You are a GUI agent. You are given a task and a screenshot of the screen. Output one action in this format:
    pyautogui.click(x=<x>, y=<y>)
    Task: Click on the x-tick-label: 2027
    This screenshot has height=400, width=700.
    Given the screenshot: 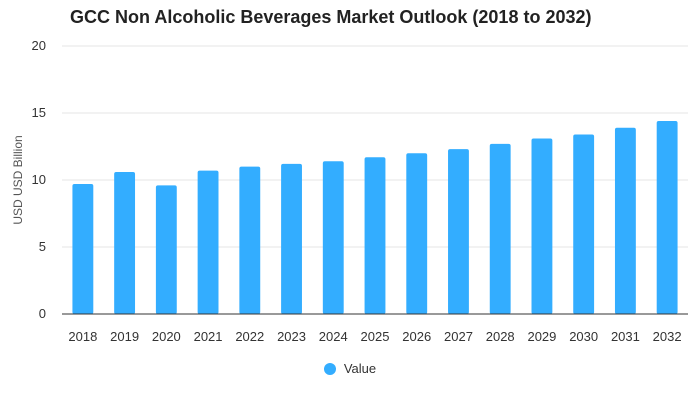 What is the action you would take?
    pyautogui.click(x=458, y=336)
    